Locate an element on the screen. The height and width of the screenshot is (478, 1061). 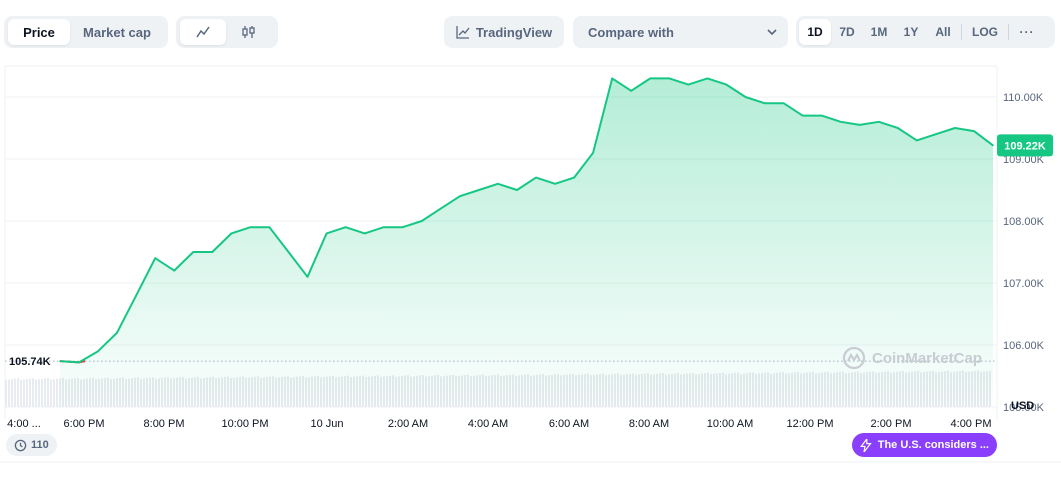
compare-label: Compare with is located at coordinates (631, 32).